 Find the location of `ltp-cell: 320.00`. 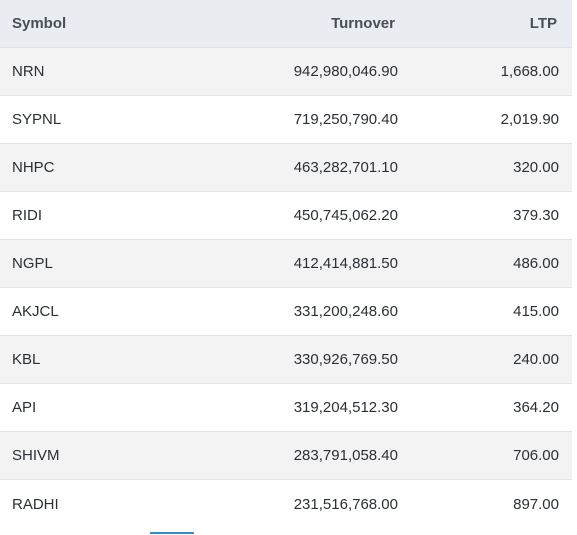

ltp-cell: 320.00 is located at coordinates (536, 167).